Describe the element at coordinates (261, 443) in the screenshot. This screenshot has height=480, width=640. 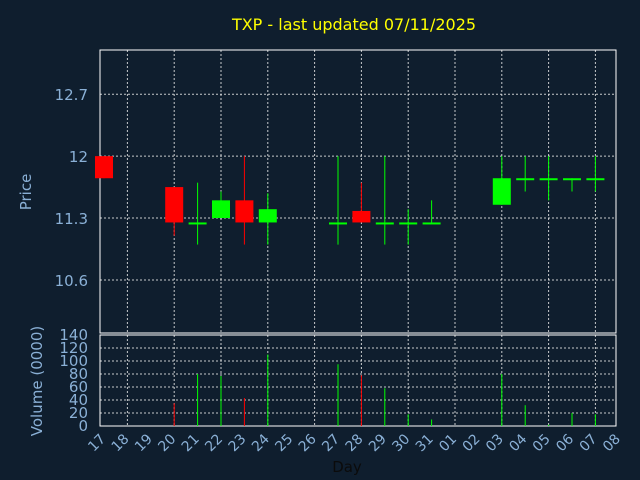
I see `x-tick-label: 24` at that location.